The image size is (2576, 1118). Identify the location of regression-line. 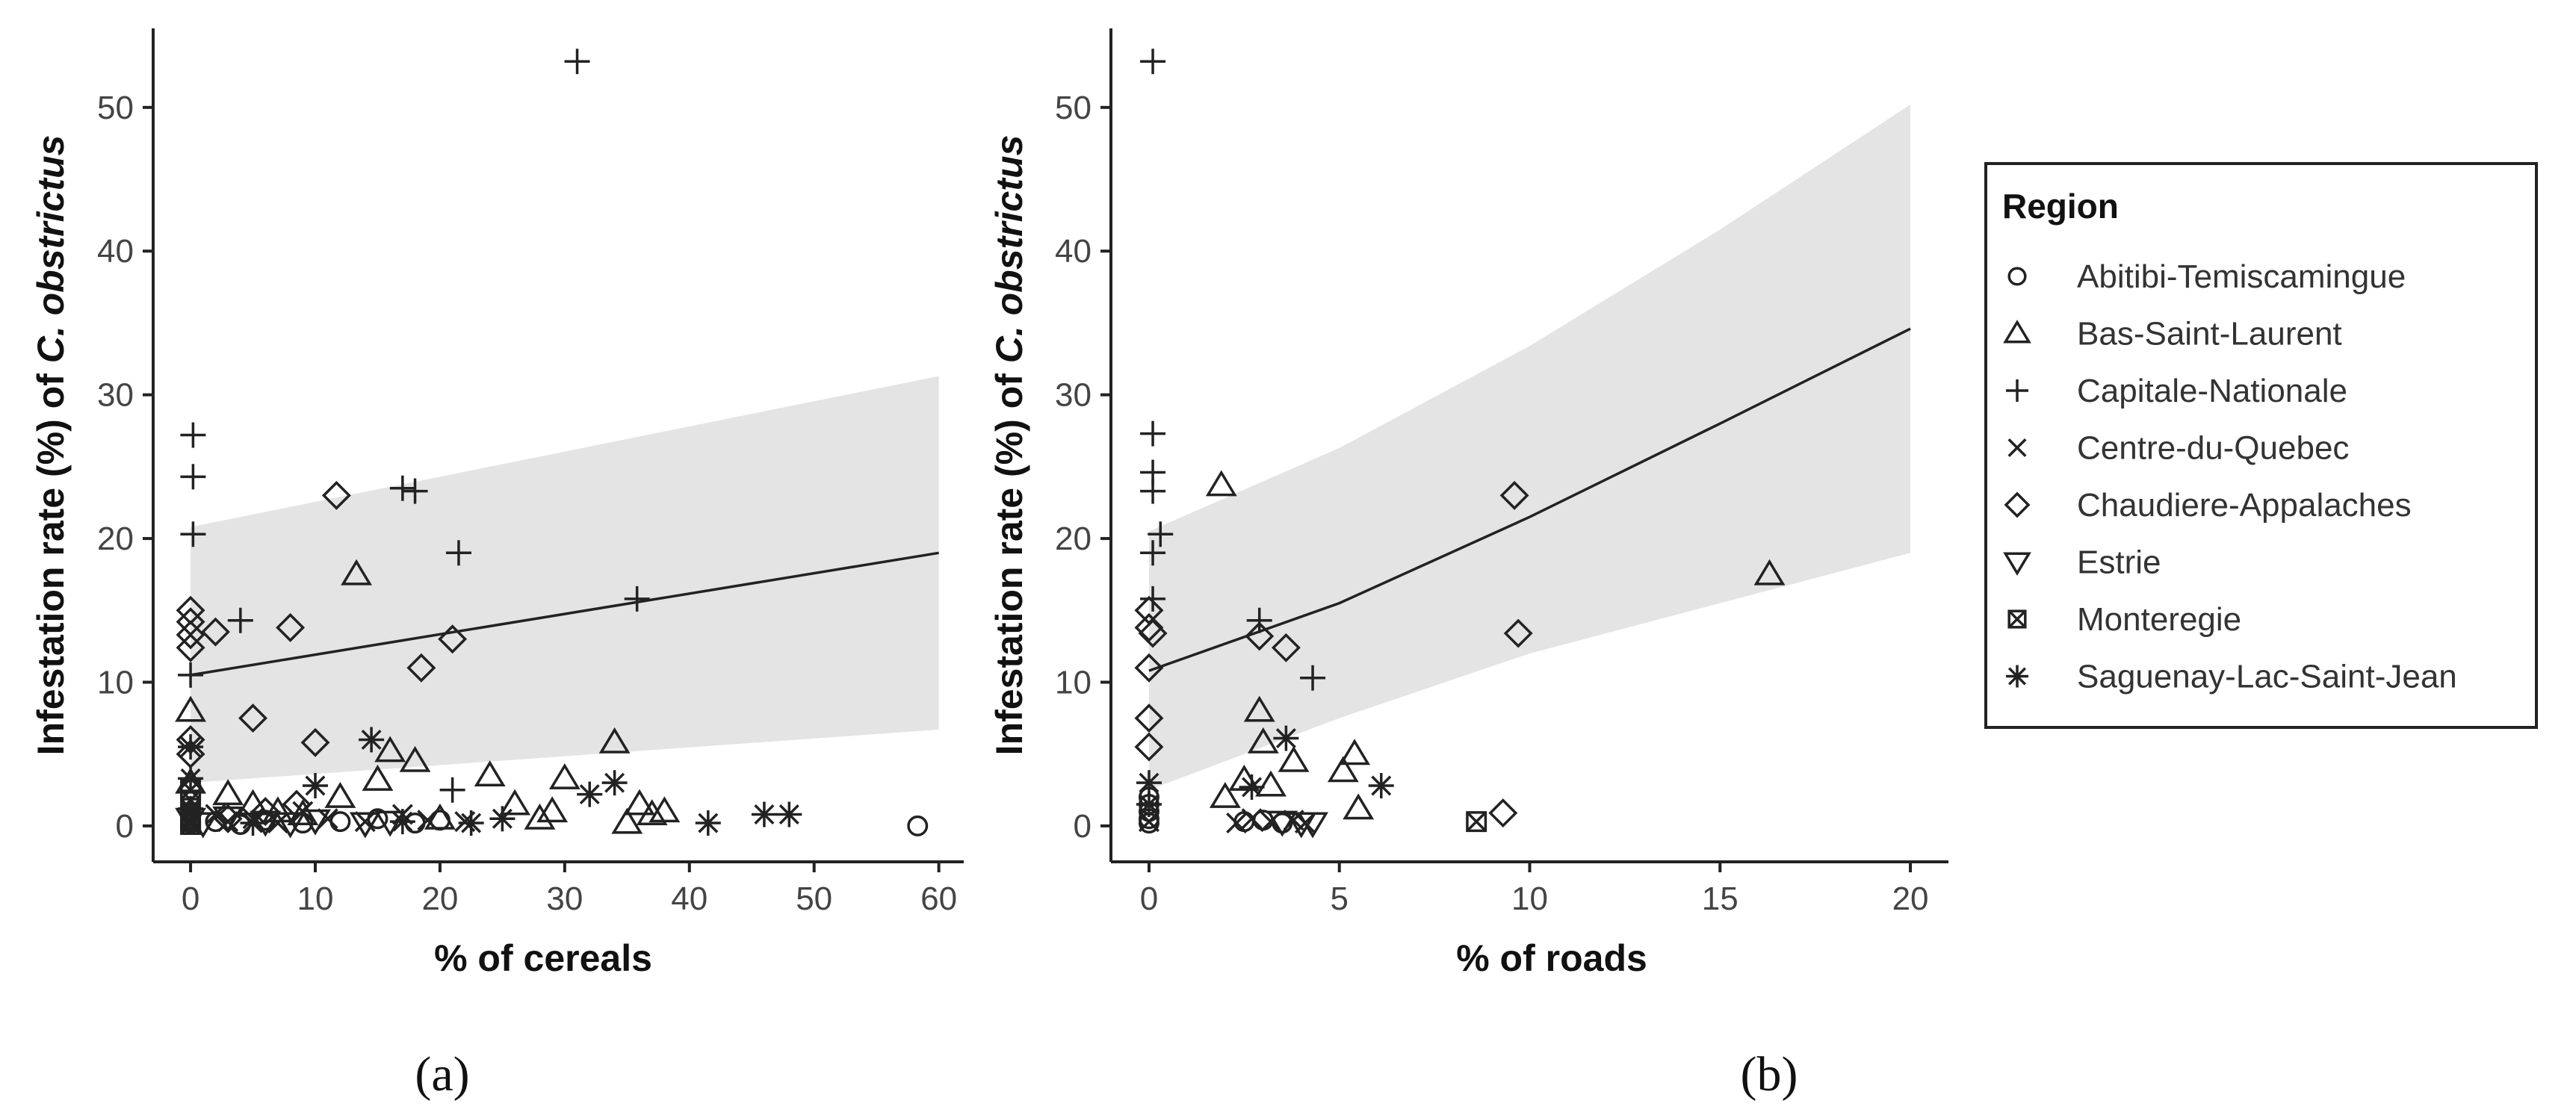
(564, 614).